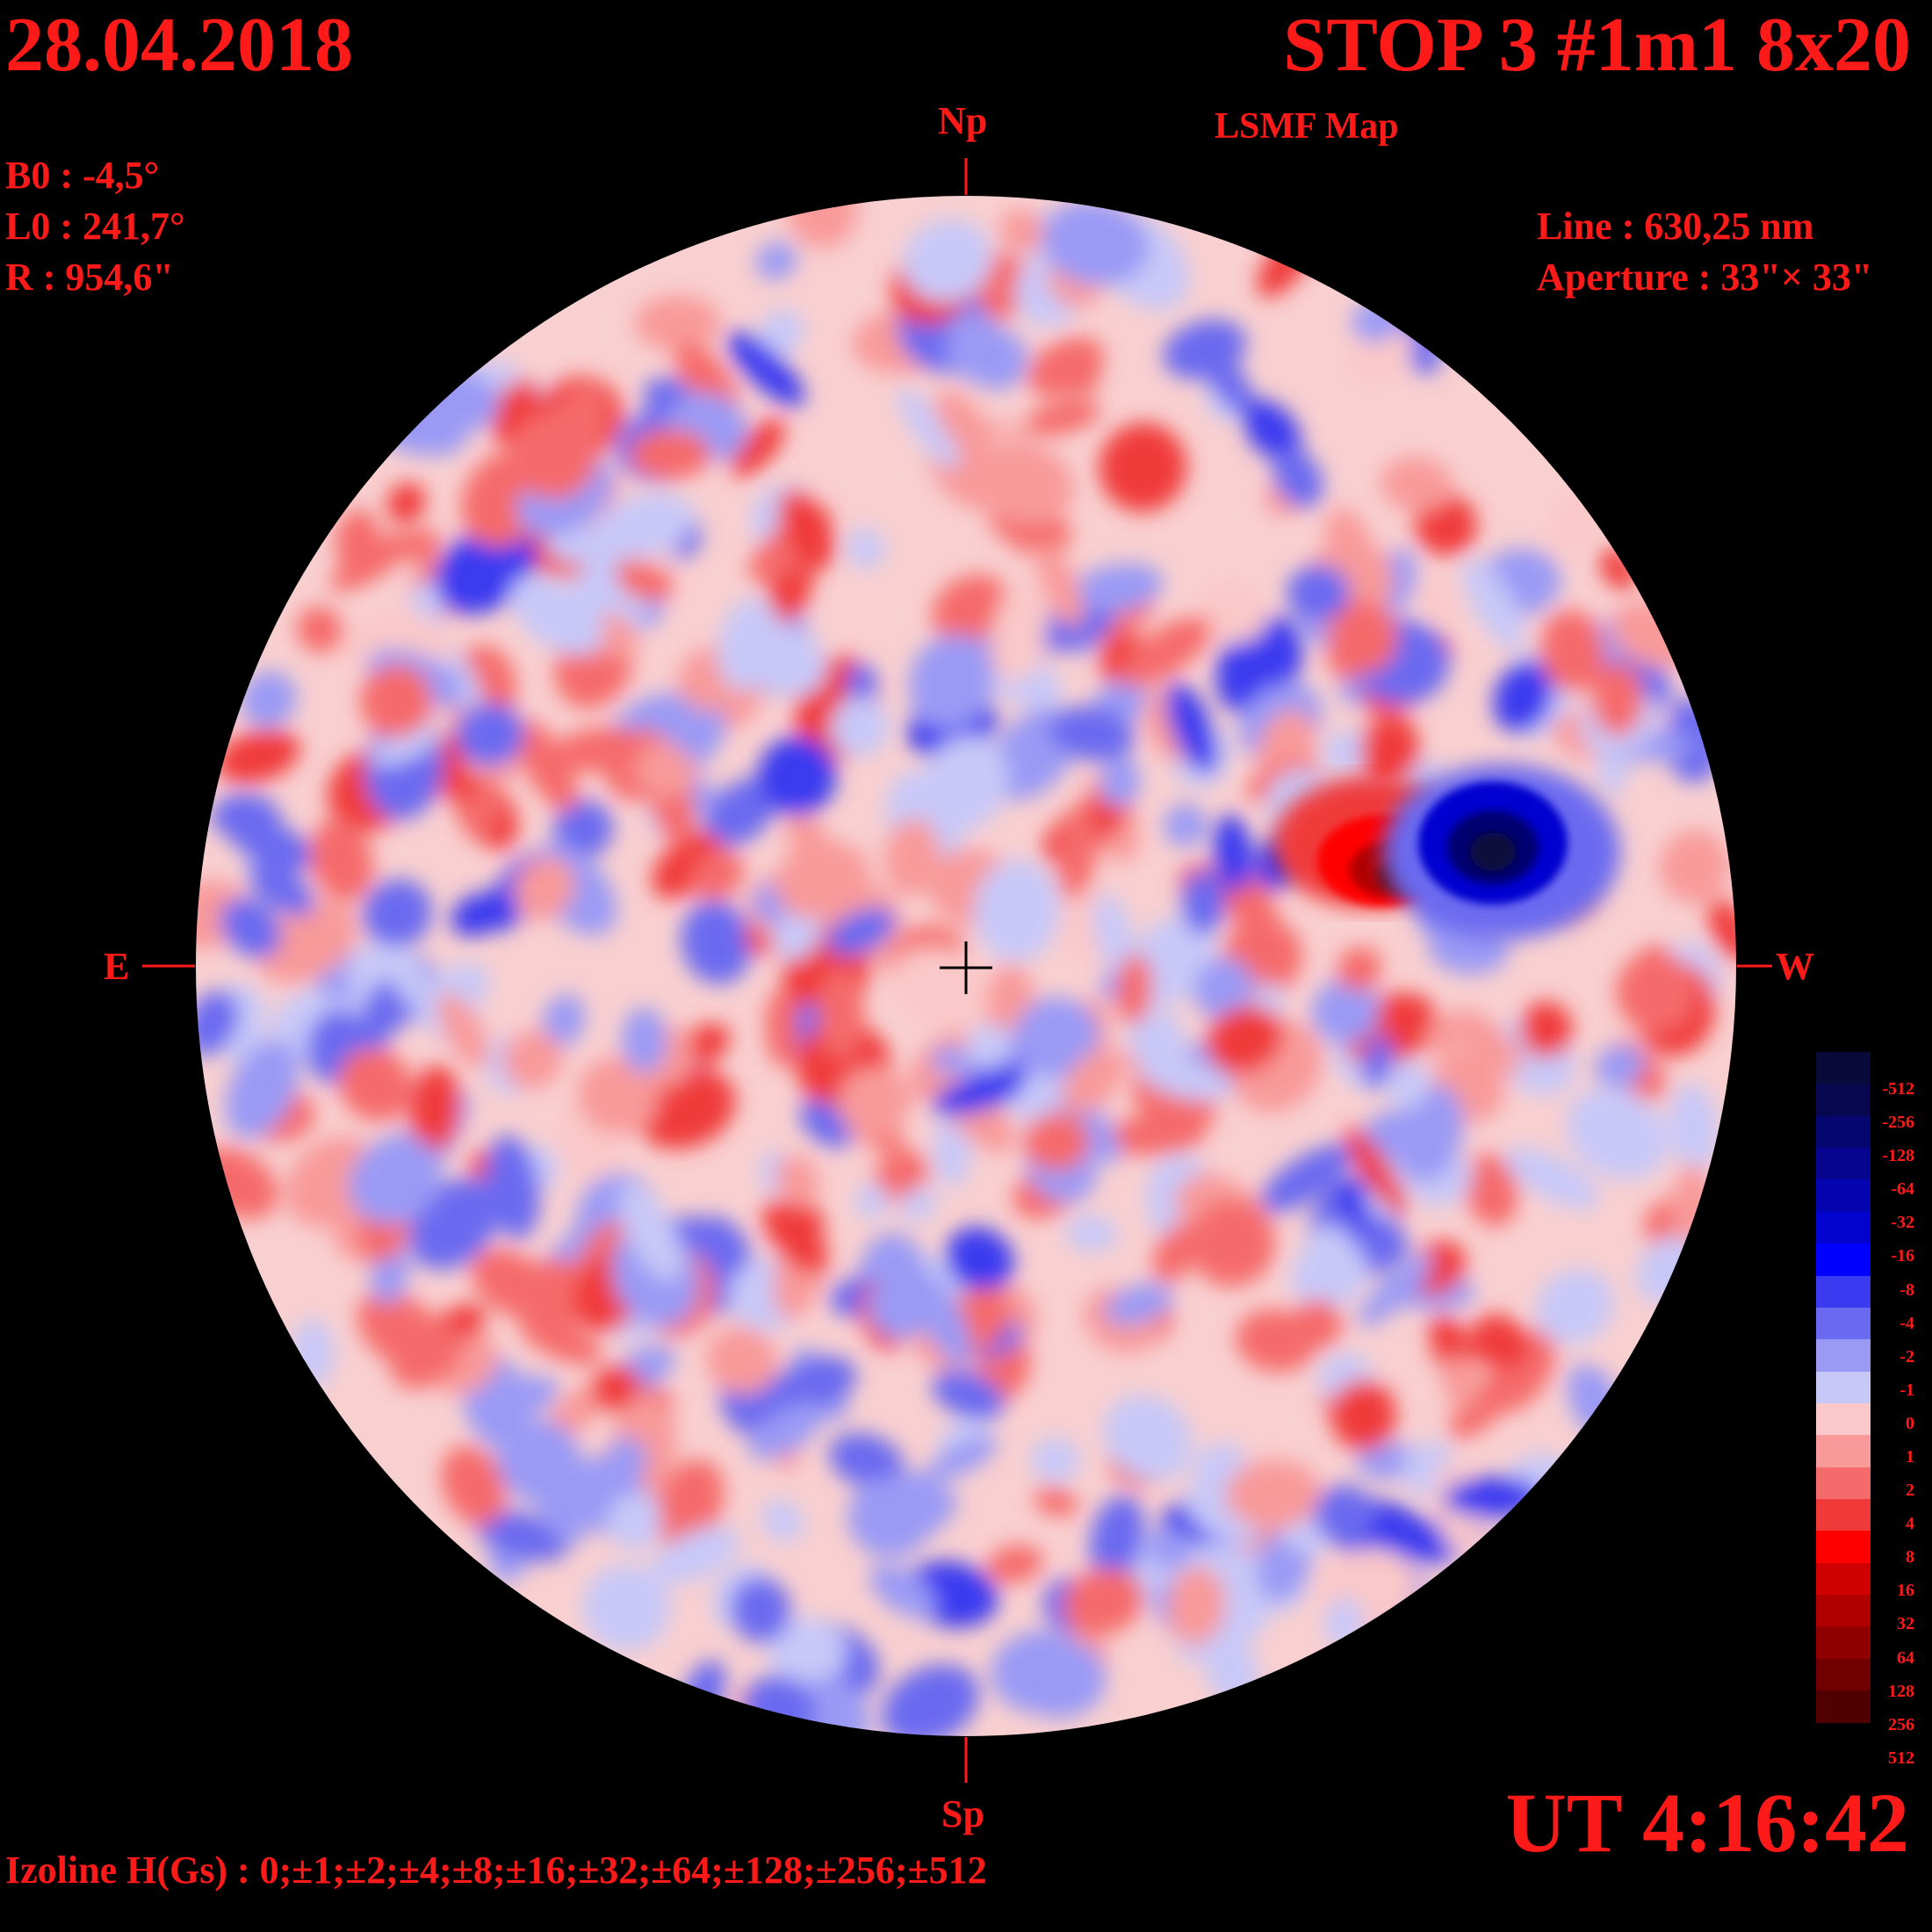 This screenshot has width=1932, height=1932. What do you see at coordinates (1898, 1156) in the screenshot?
I see `scale-label: -128` at bounding box center [1898, 1156].